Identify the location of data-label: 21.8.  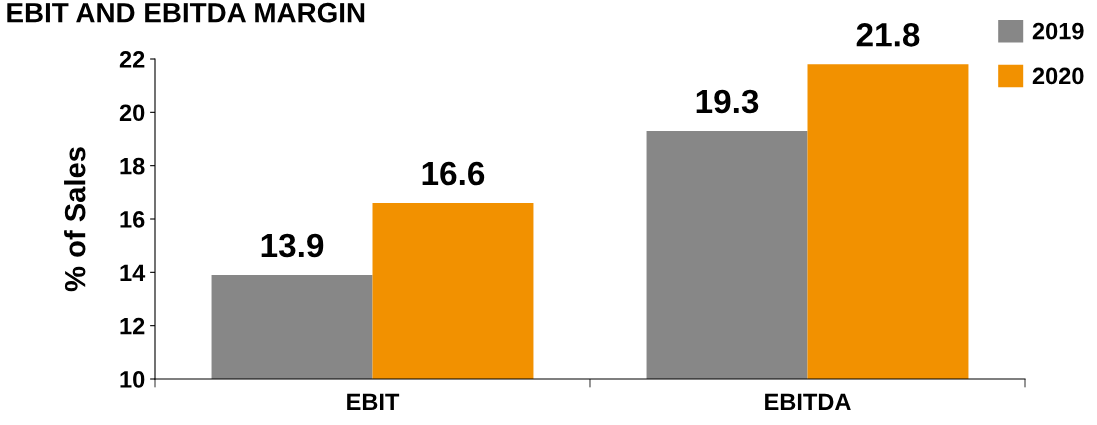
(888, 35).